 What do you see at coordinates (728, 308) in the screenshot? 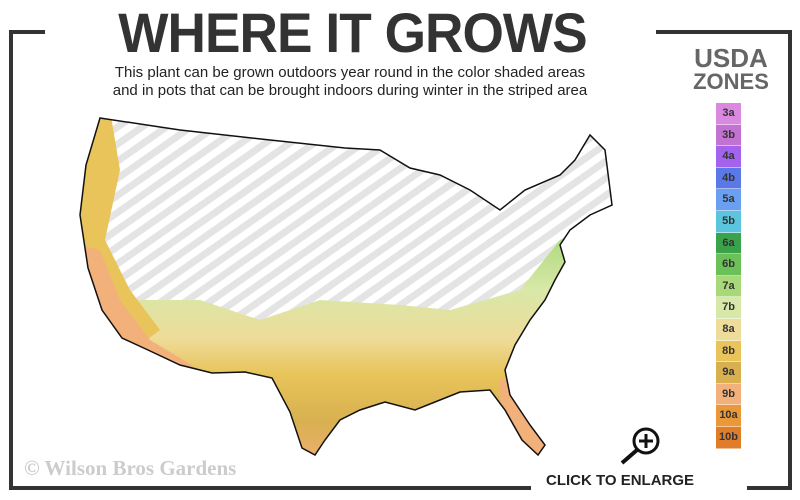
I see `legend-zone-7b: 7b` at bounding box center [728, 308].